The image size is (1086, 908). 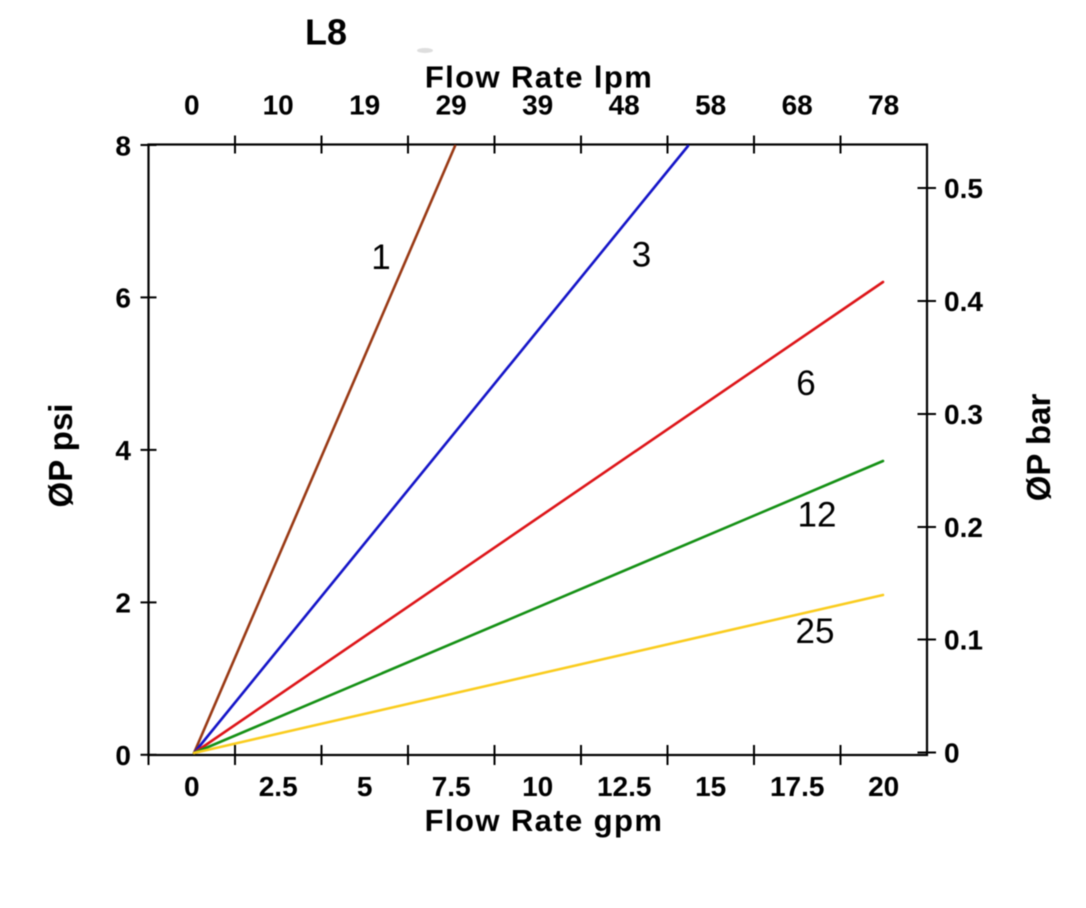 I want to click on svg-text: 7.5, so click(x=451, y=786).